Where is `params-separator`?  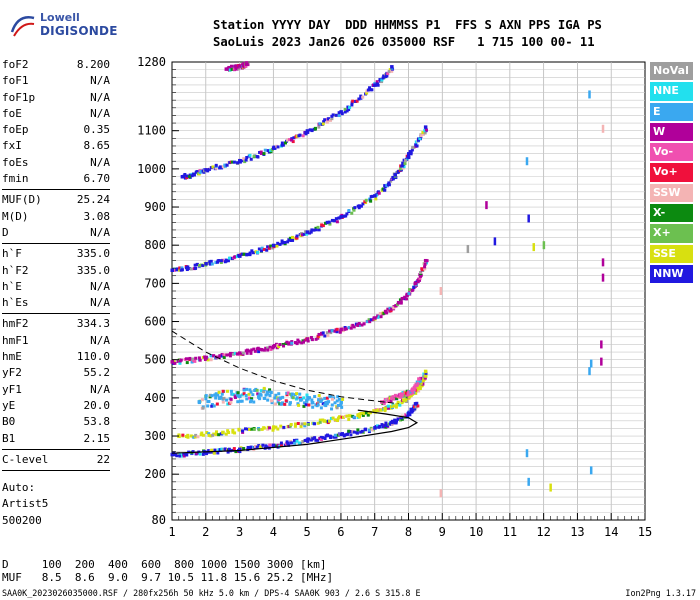 params-separator is located at coordinates (56, 244).